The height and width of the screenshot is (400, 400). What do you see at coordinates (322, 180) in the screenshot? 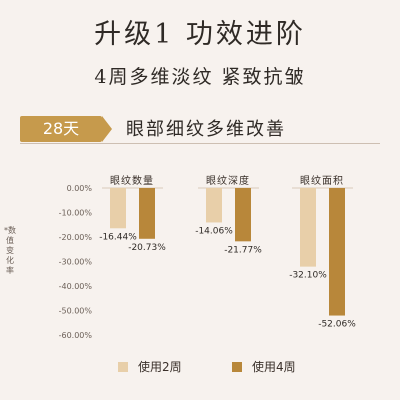
I see `category-label: 眼纹面积` at bounding box center [322, 180].